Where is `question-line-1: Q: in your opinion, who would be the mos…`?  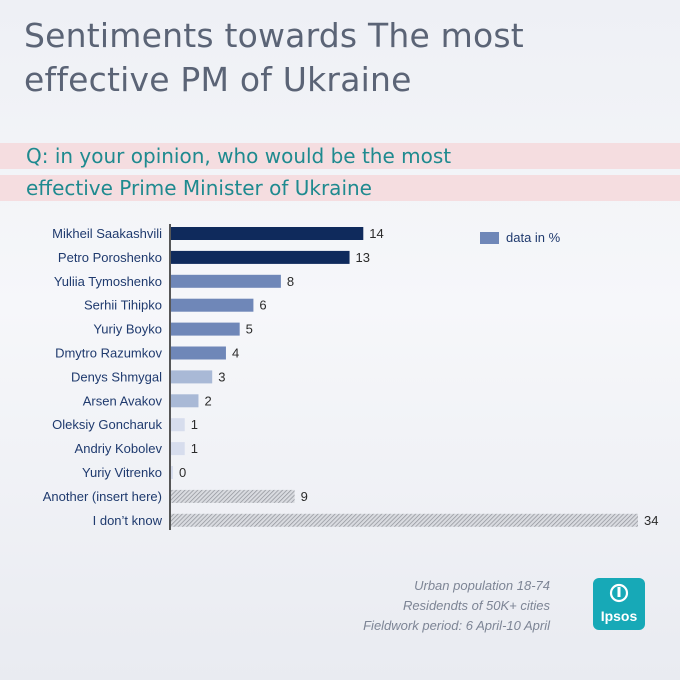 question-line-1: Q: in your opinion, who would be the mos… is located at coordinates (239, 156).